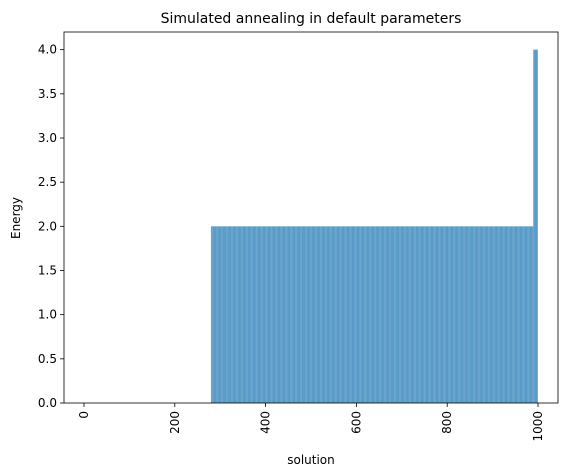 Image resolution: width=567 pixels, height=476 pixels. What do you see at coordinates (47, 315) in the screenshot?
I see `y-tick-label: 1.0` at bounding box center [47, 315].